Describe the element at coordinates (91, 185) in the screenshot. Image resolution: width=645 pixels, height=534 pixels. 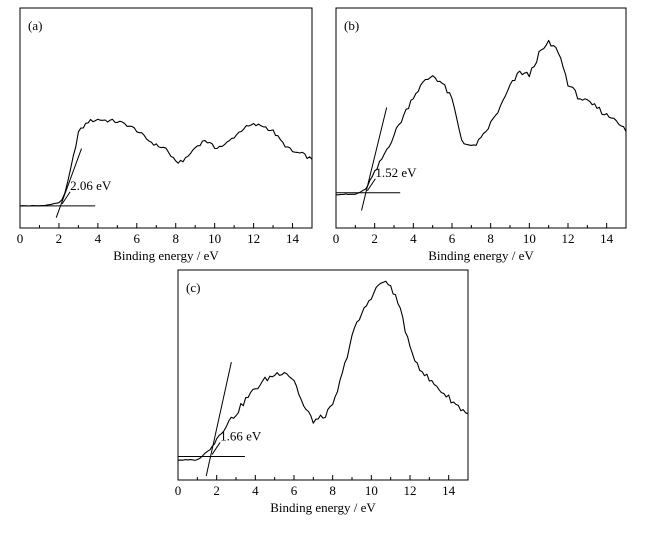
I see `onset-label: 2.06 eV` at that location.